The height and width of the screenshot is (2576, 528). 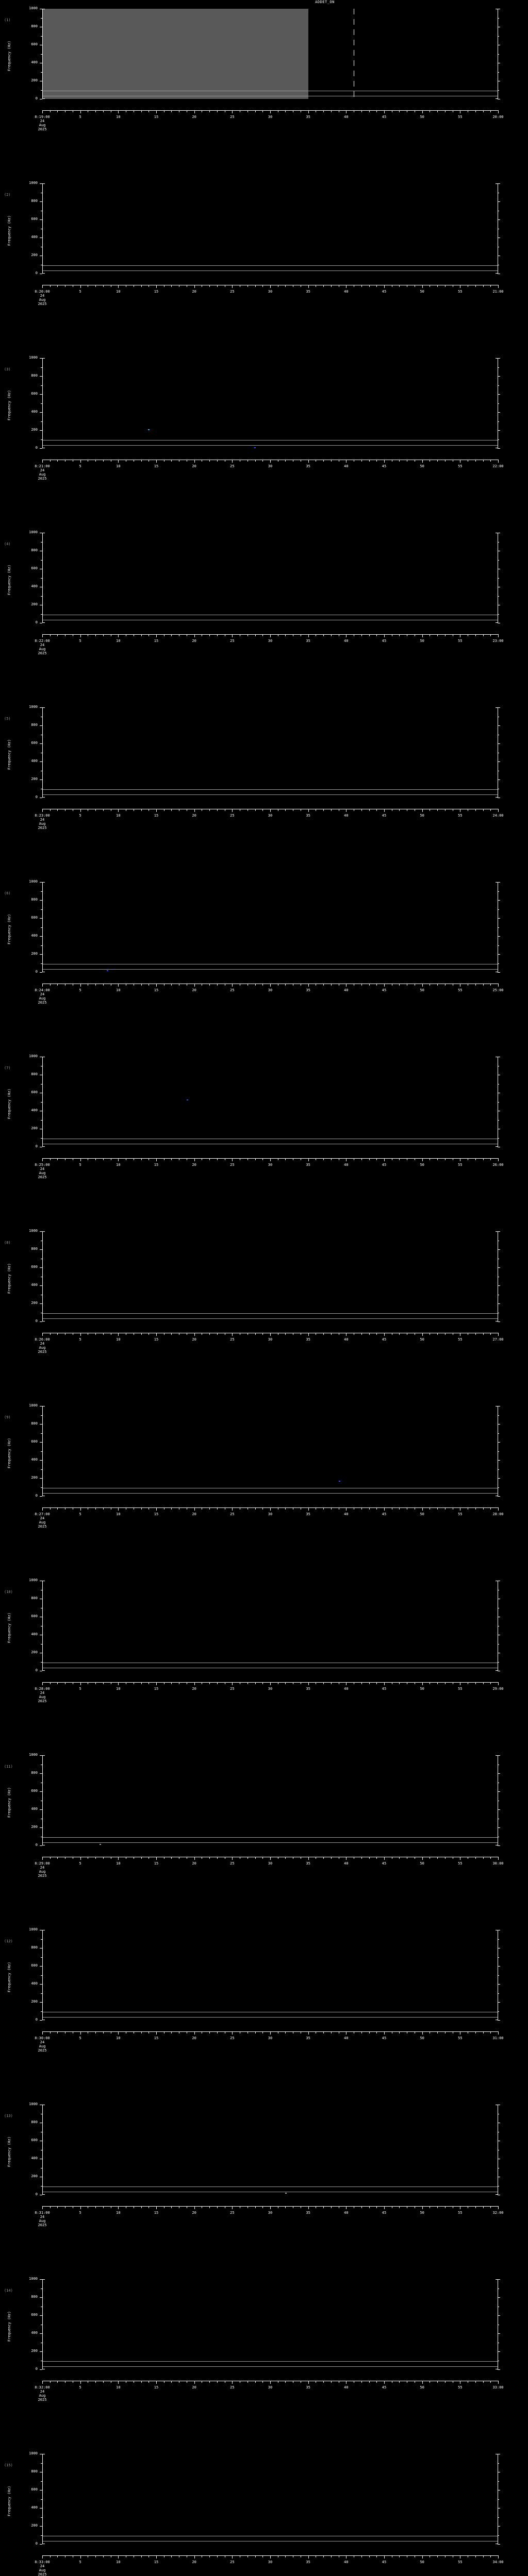 What do you see at coordinates (118, 641) in the screenshot?
I see `x-tick-label: 10` at bounding box center [118, 641].